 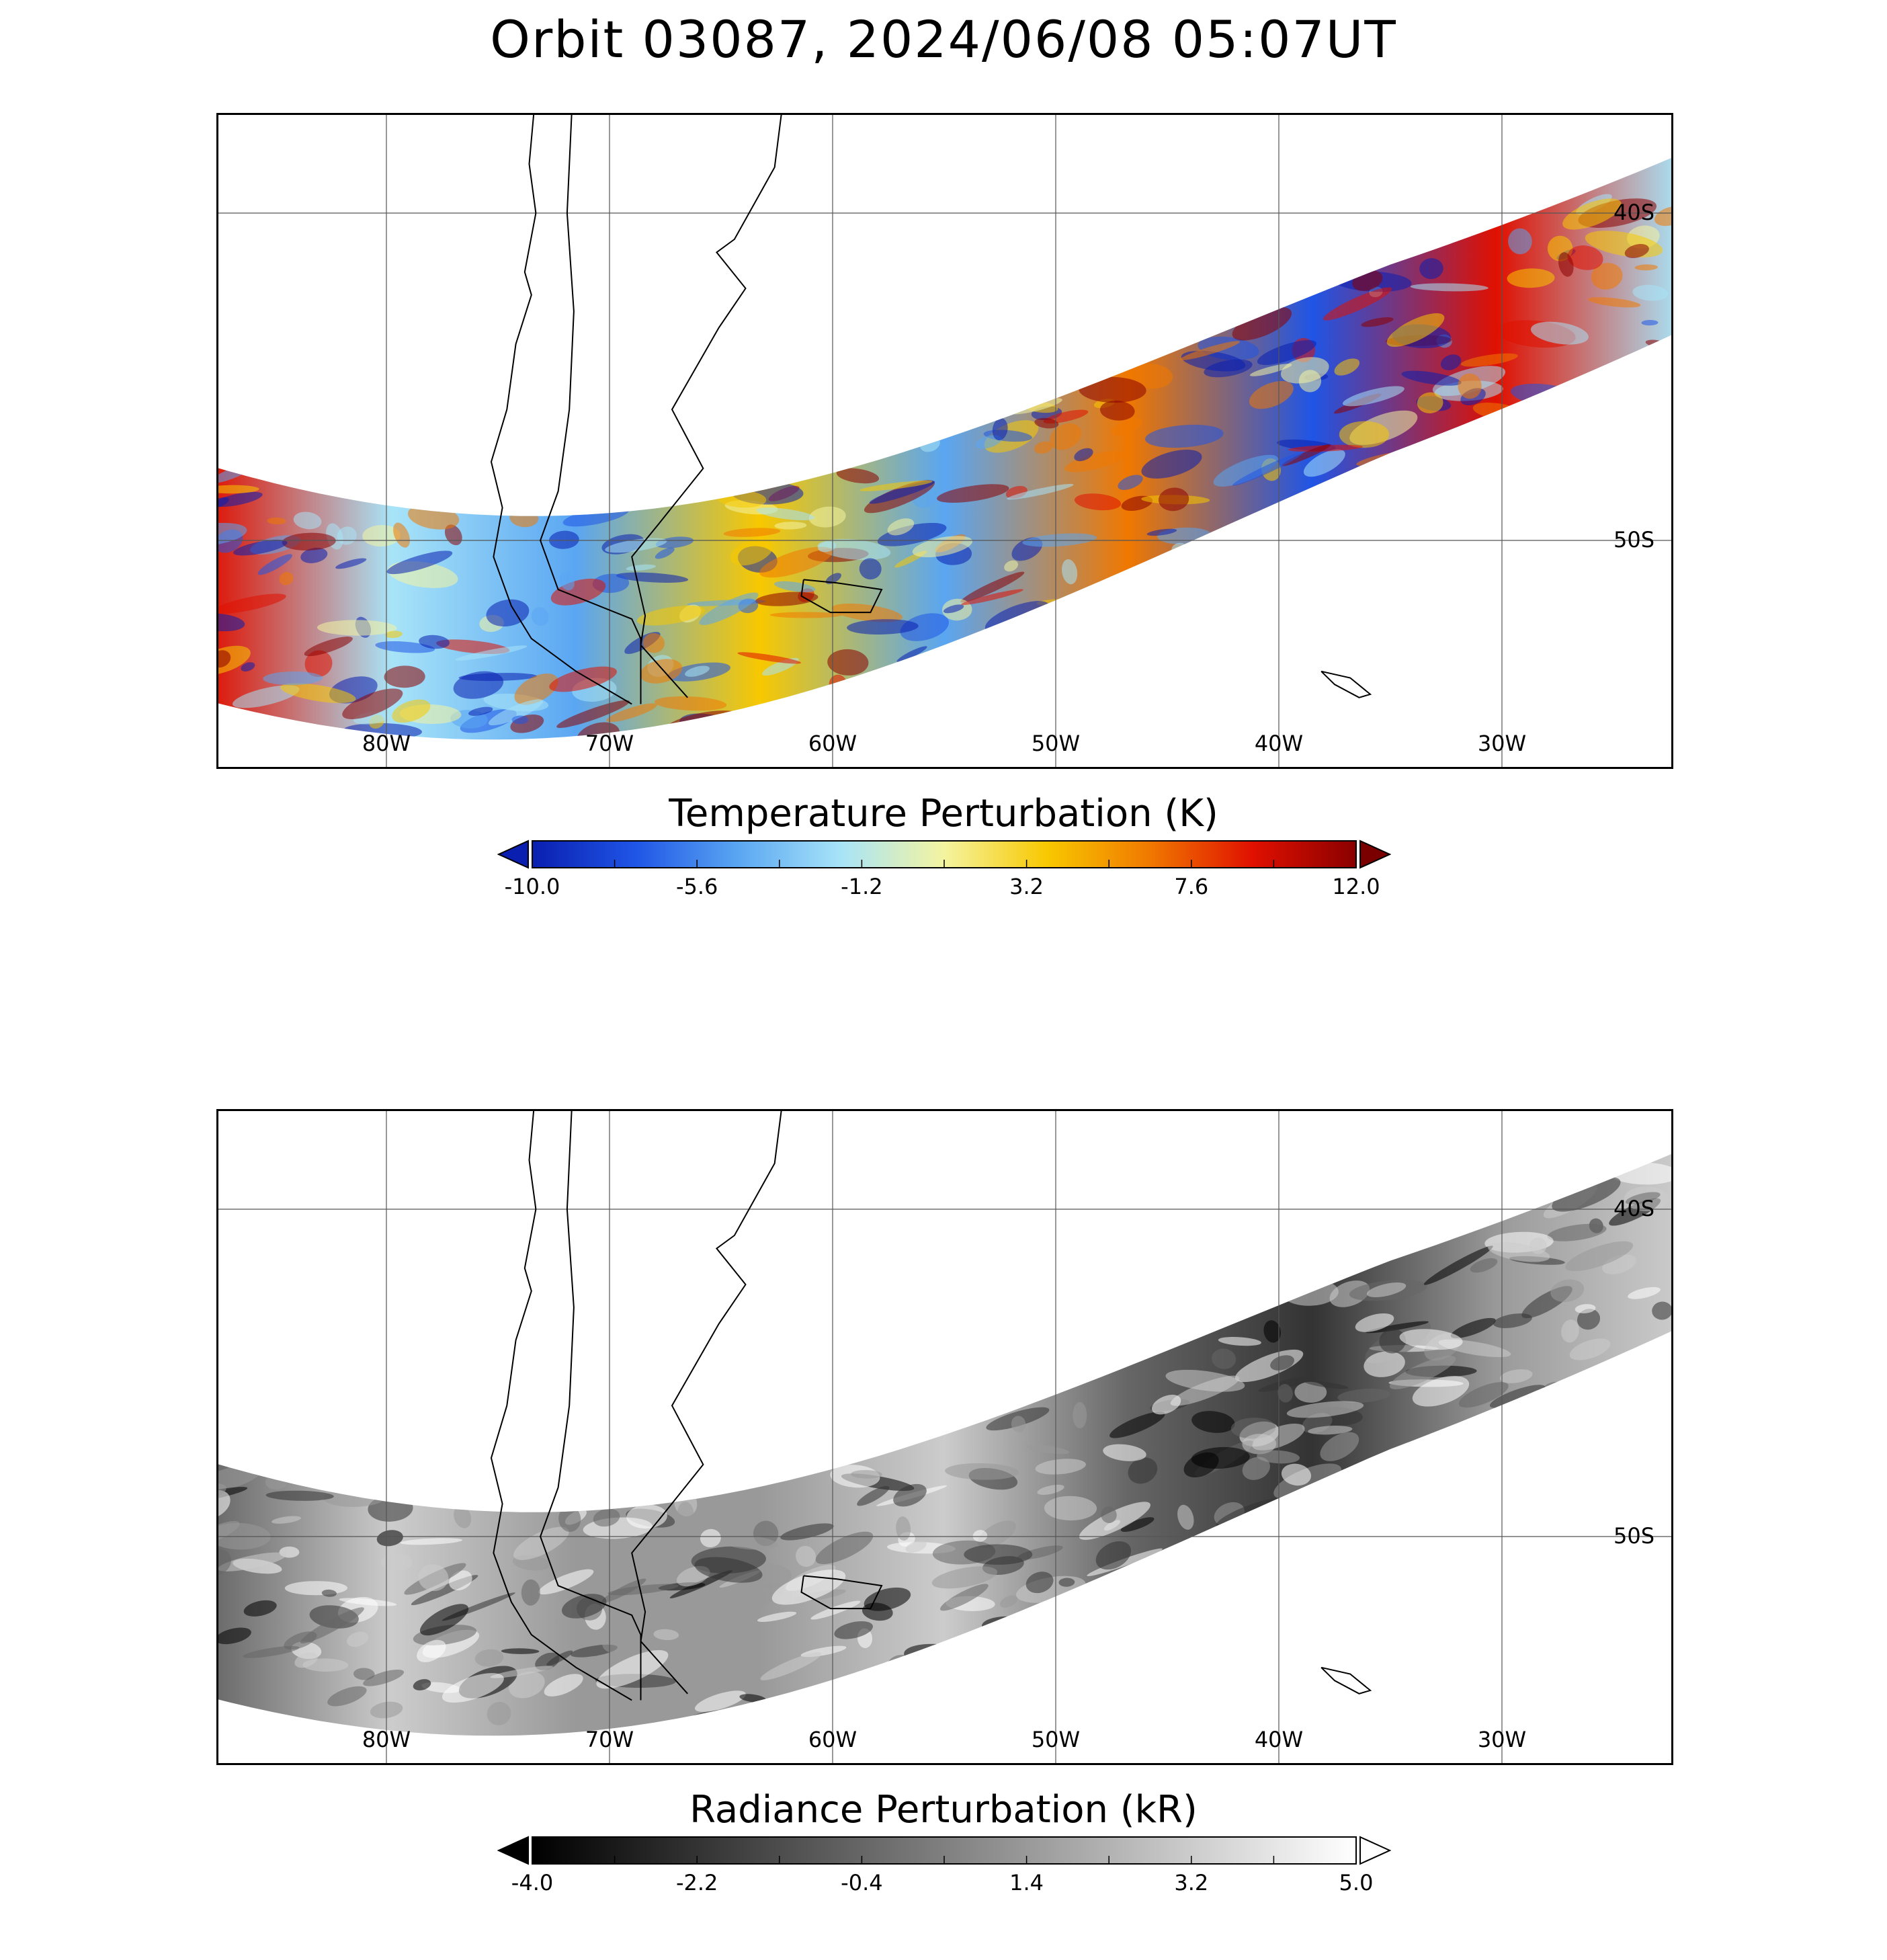 I want to click on radiance-colorbar-title: Radiance Perturbation (kR), so click(x=944, y=1810).